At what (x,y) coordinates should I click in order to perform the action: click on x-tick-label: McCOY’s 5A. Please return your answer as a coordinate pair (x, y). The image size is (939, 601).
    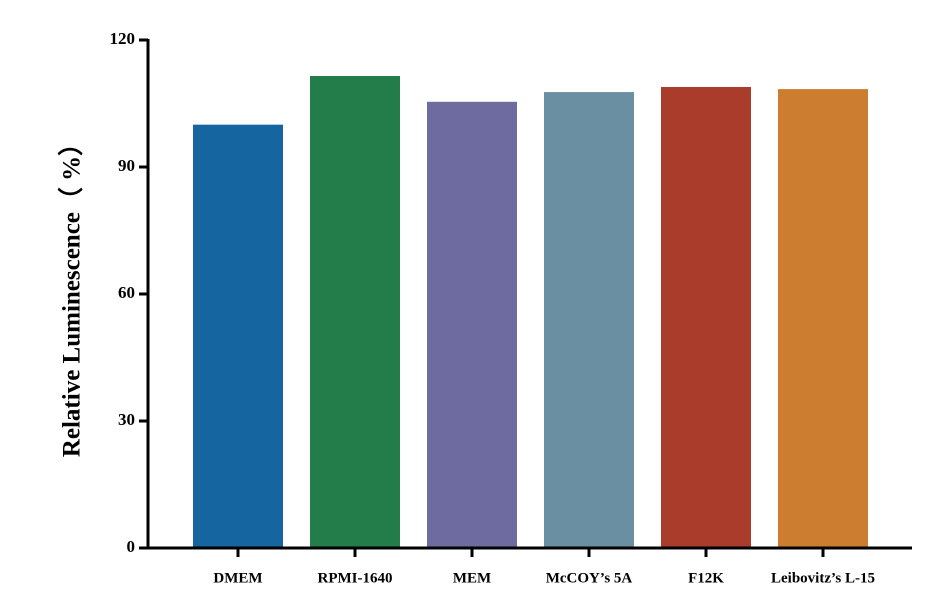
    Looking at the image, I should click on (589, 578).